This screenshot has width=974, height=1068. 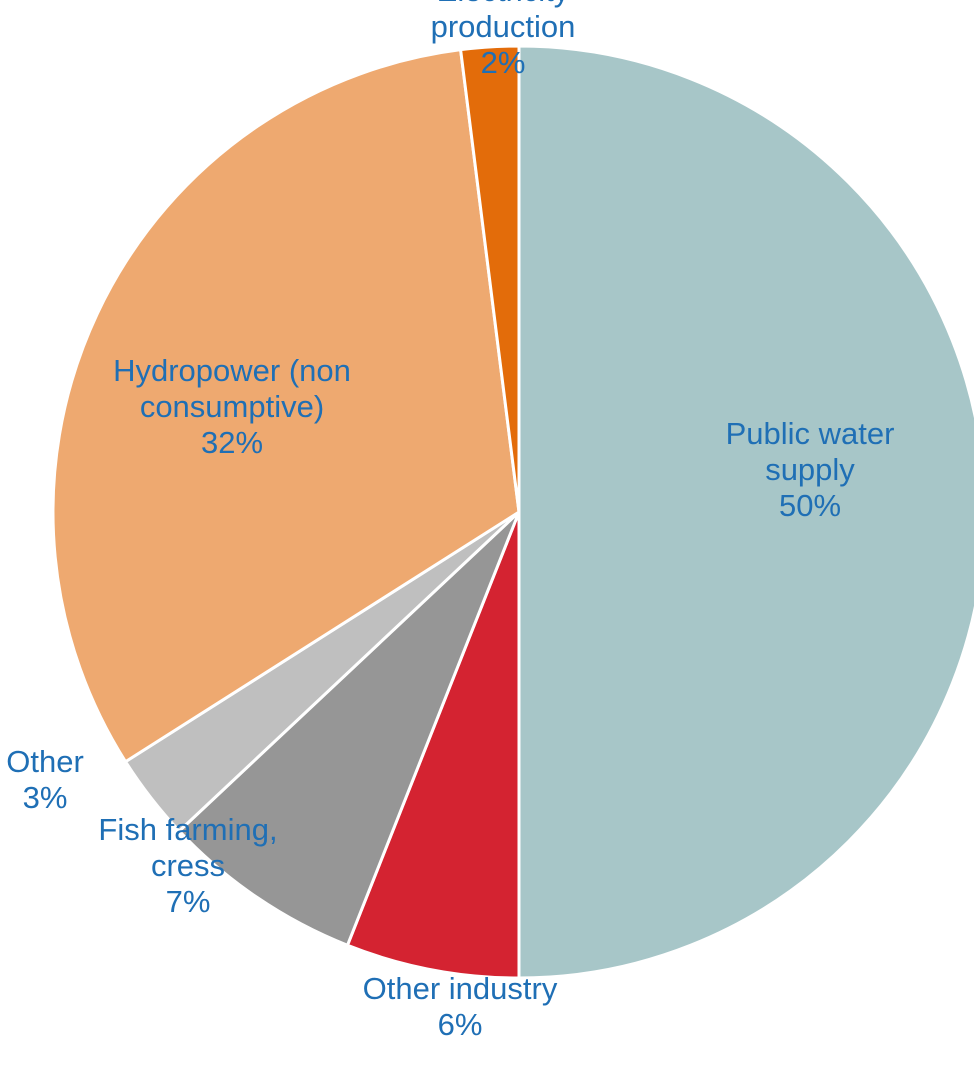 I want to click on slice-name-label: consumptive), so click(x=232, y=406).